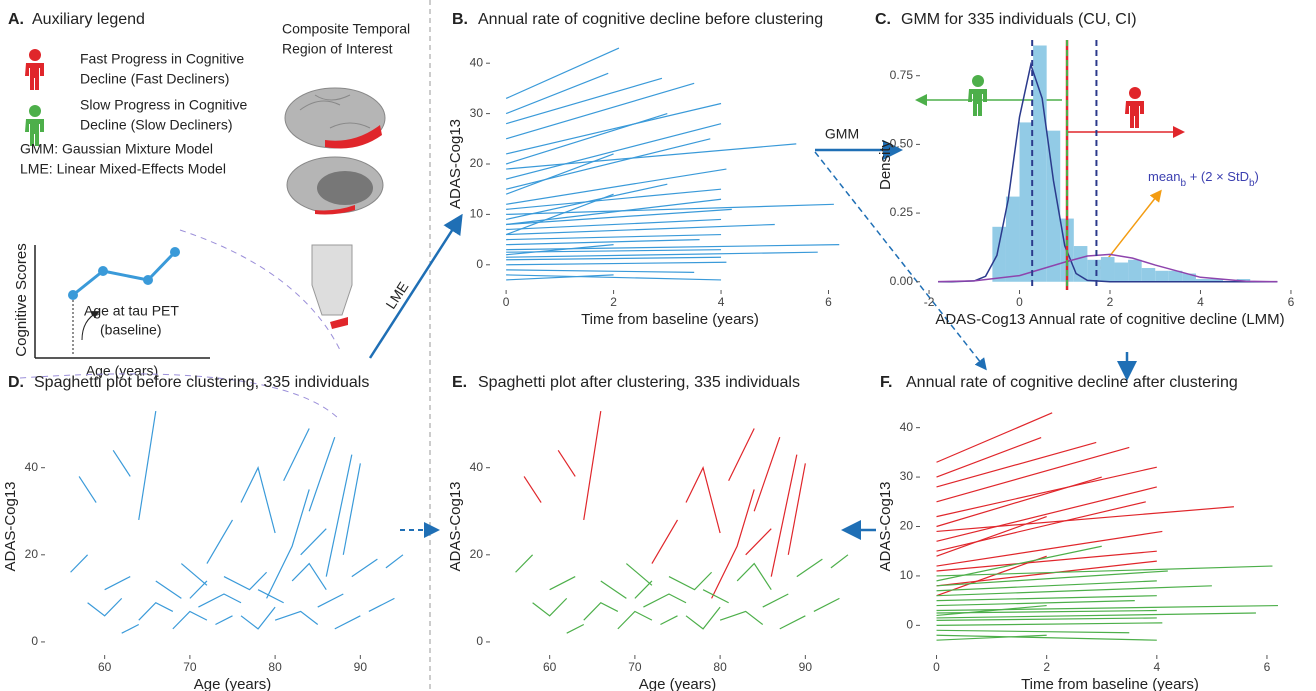  What do you see at coordinates (886, 382) in the screenshot?
I see `panel-letter: F.` at bounding box center [886, 382].